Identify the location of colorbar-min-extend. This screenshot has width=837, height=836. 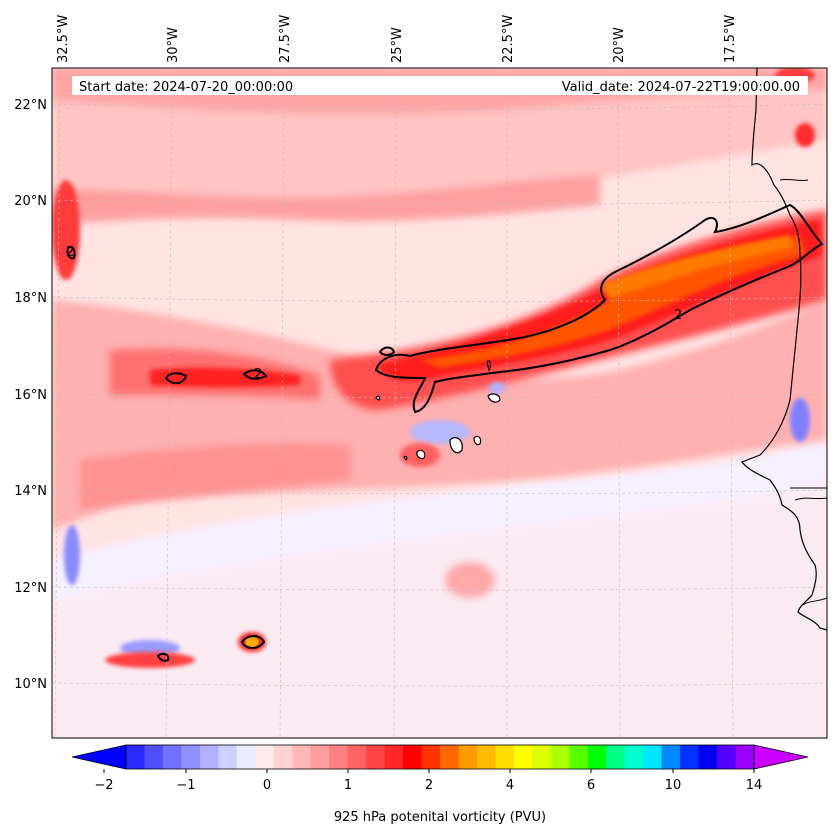
(99, 757).